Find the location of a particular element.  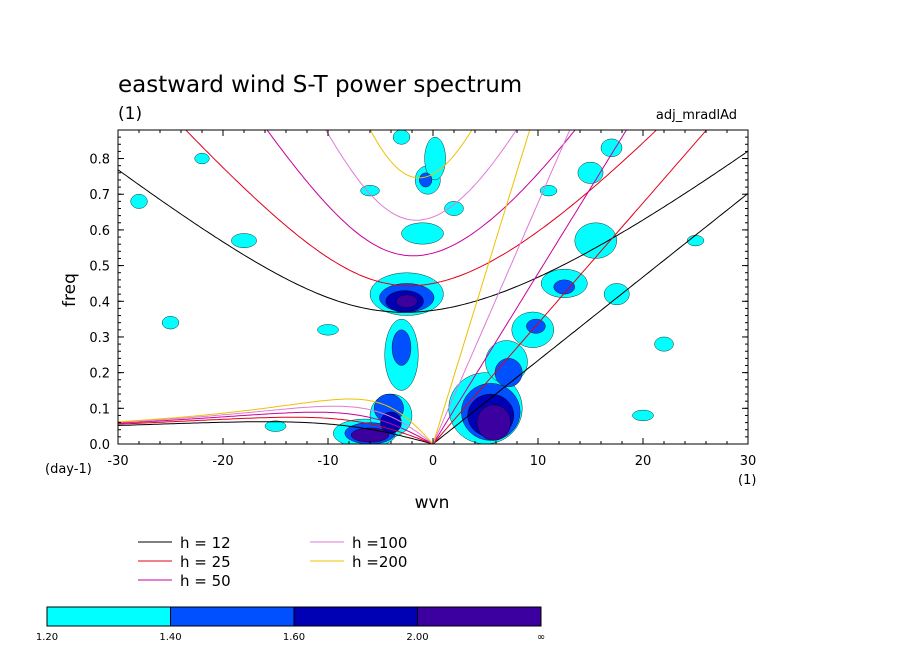

y-unit-label: (day-1) is located at coordinates (68, 469).